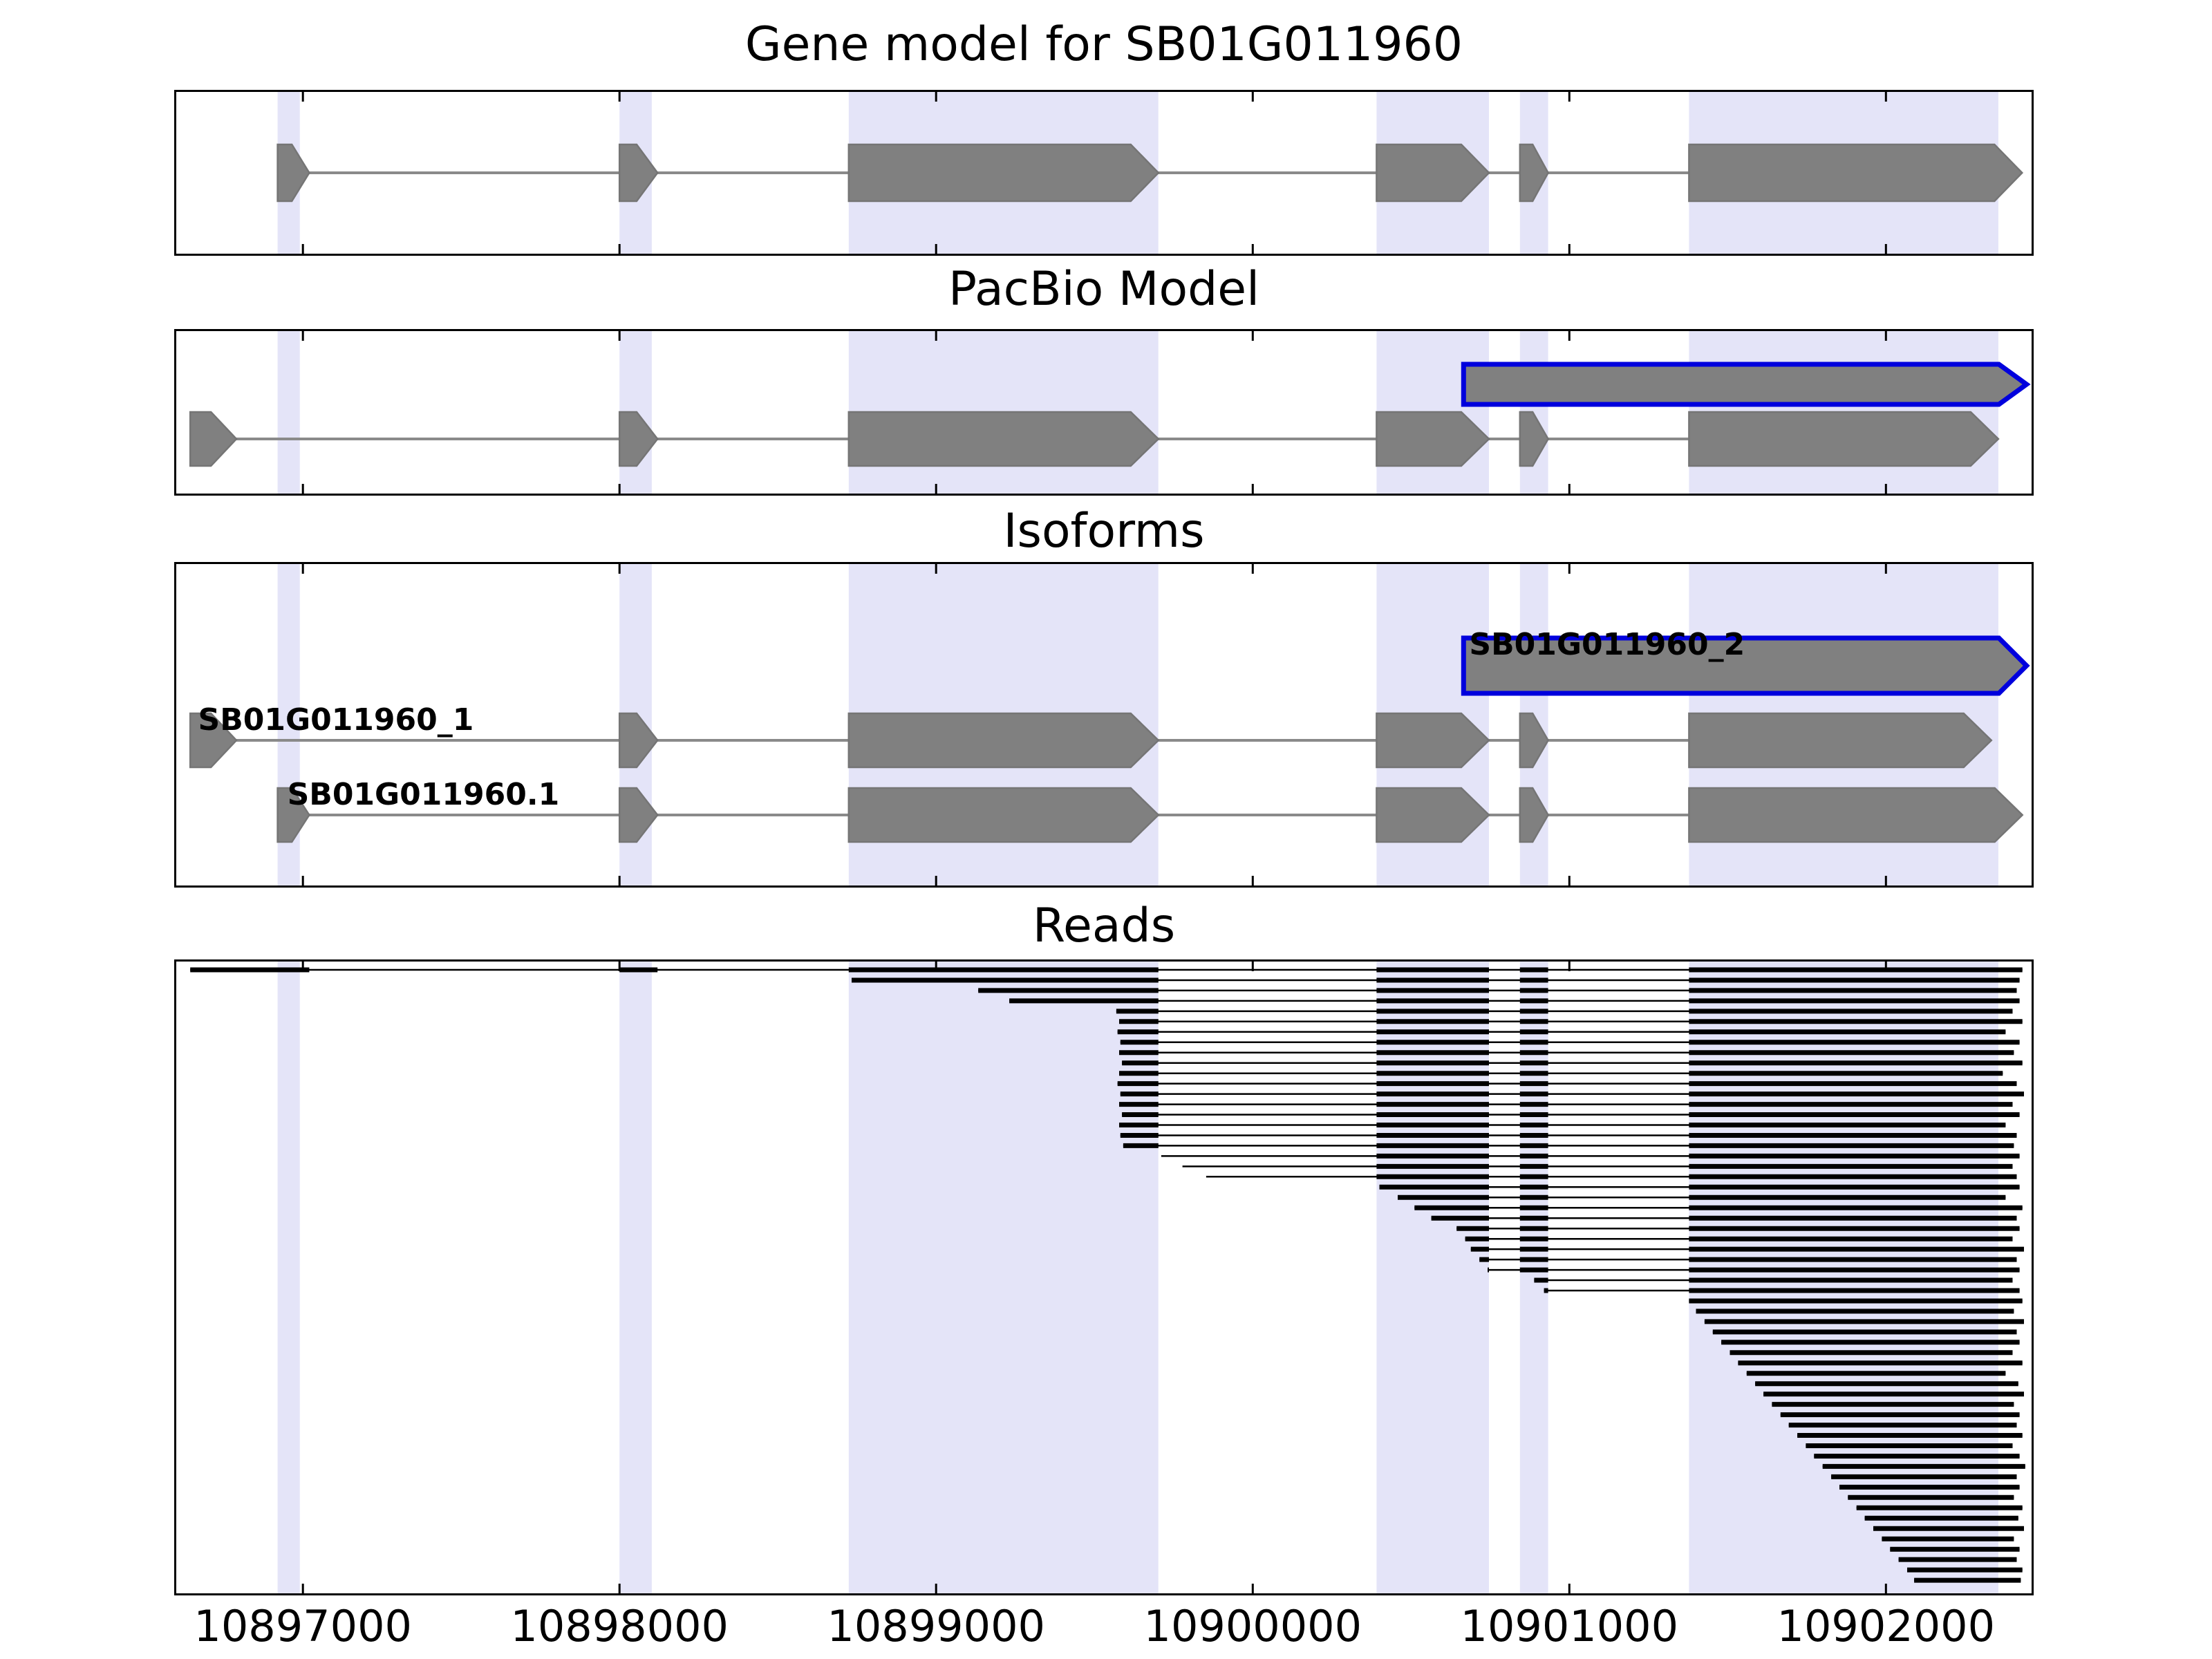  What do you see at coordinates (1607, 644) in the screenshot?
I see `svg-text: SB01G011960_2` at bounding box center [1607, 644].